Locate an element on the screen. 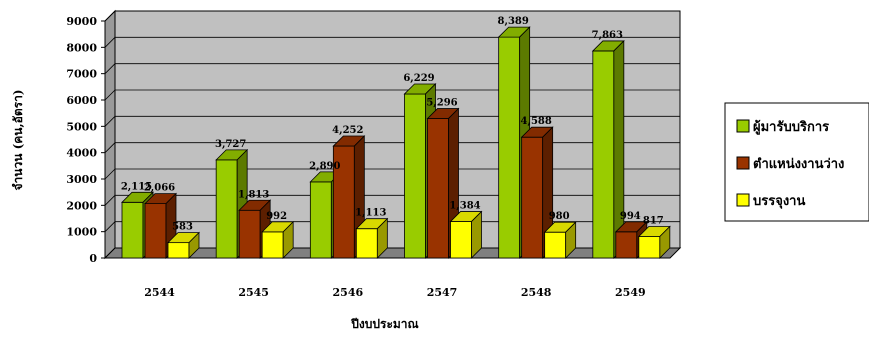 The width and height of the screenshot is (869, 343). data-label: 6,229 is located at coordinates (418, 78).